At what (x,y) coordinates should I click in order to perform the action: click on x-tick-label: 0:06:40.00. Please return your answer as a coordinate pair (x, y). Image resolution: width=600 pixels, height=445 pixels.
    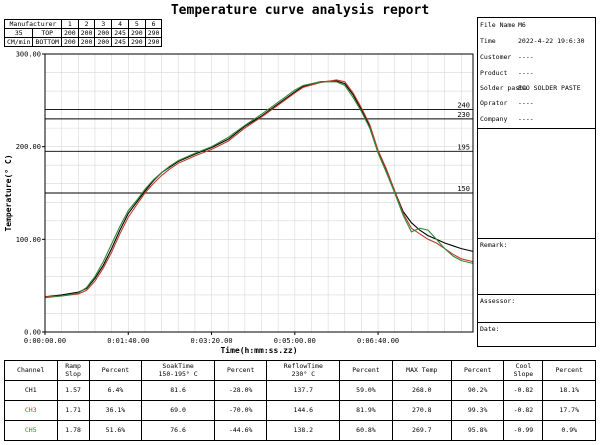
    Looking at the image, I should click on (378, 341).